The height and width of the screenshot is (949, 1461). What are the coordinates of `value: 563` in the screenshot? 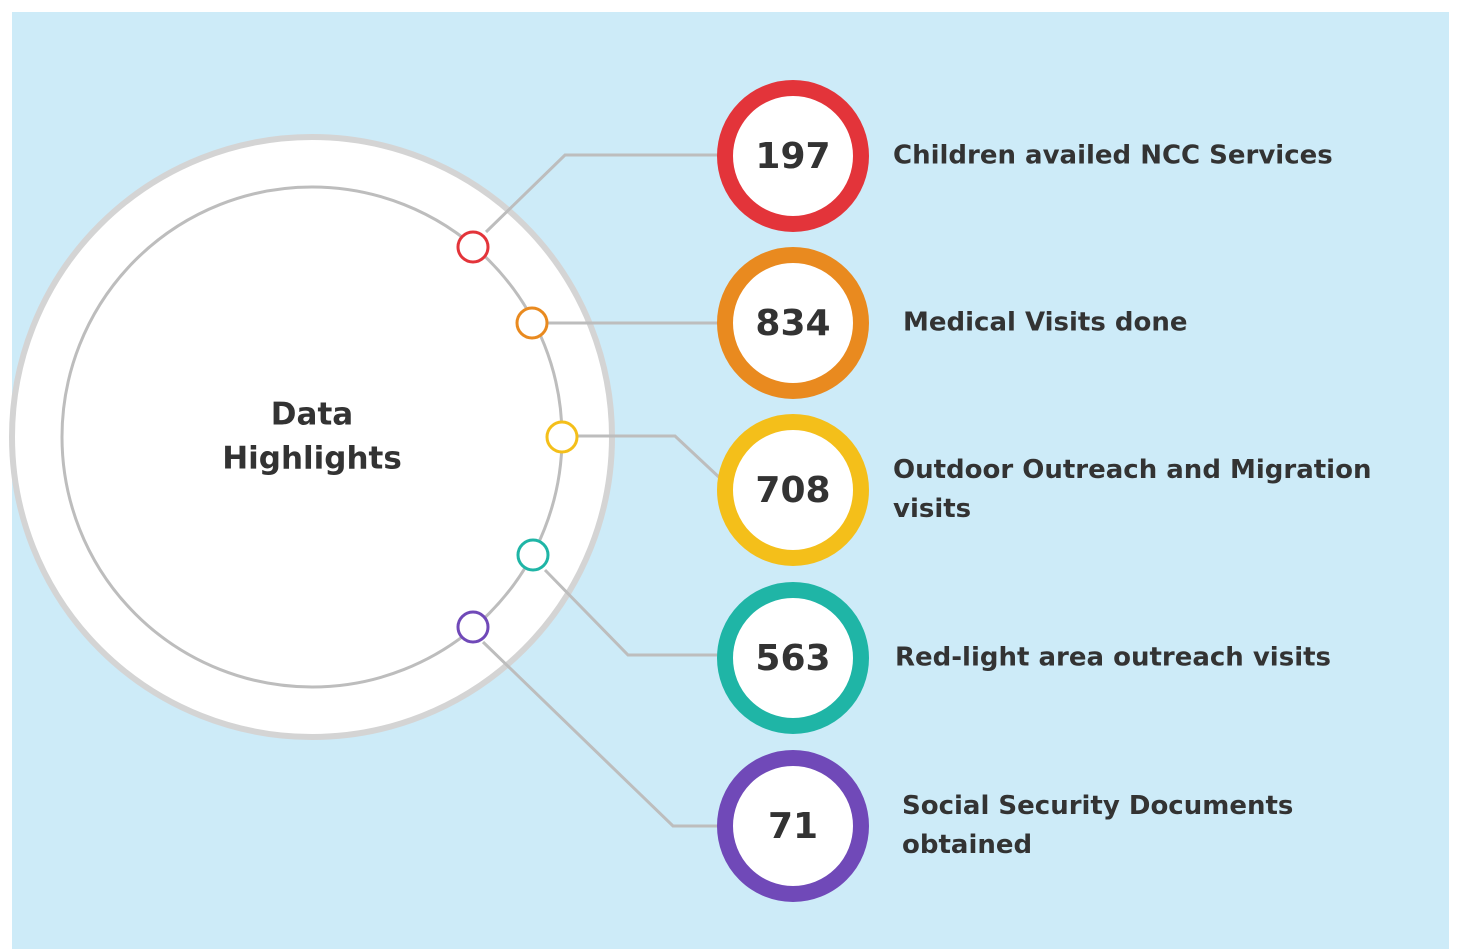 It's located at (792, 658).